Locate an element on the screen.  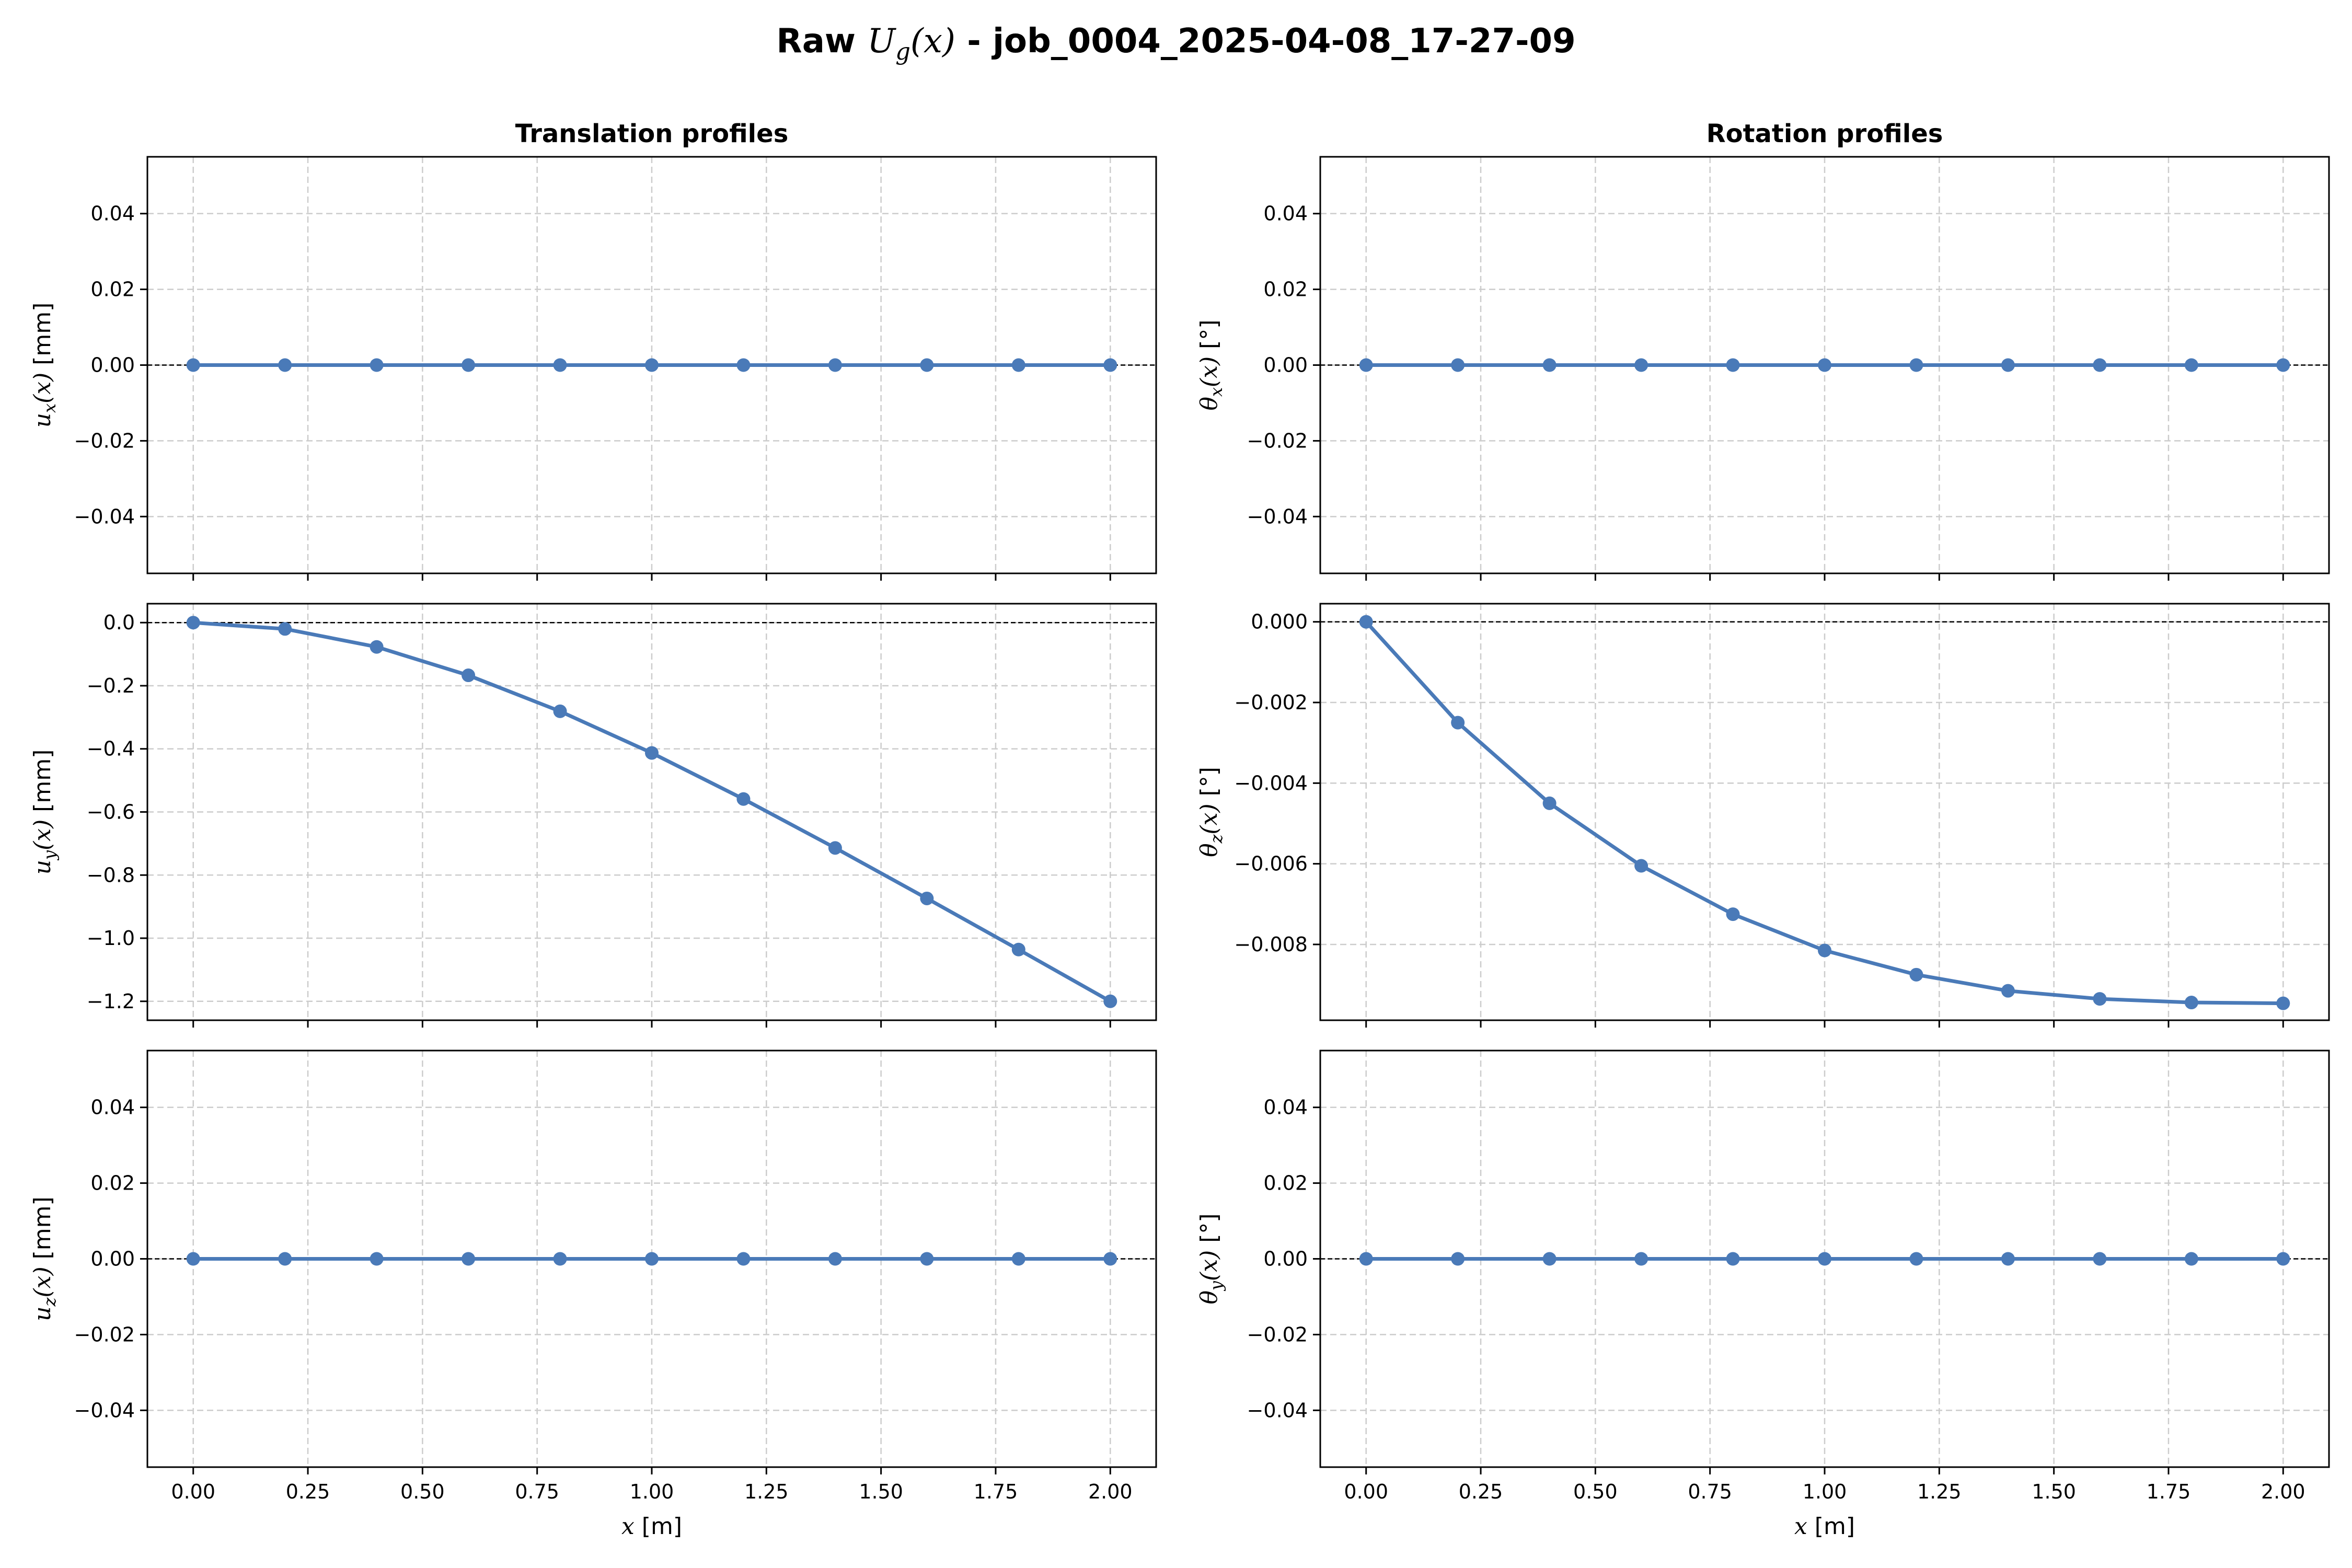
y-tick-label: −0.006 is located at coordinates (1271, 863).